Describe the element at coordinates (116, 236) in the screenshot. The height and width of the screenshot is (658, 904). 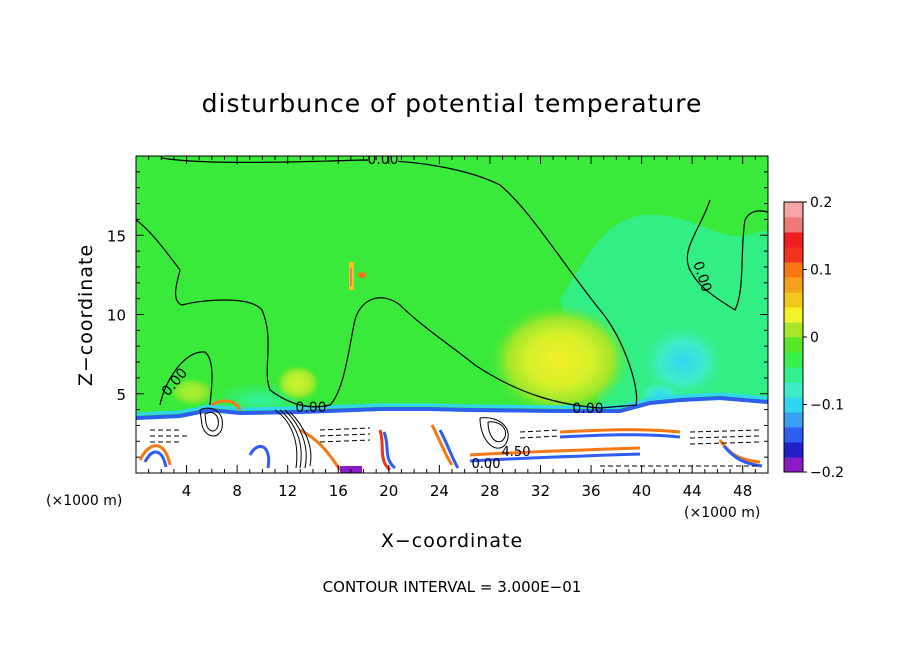
I see `y-tick-label: 15` at that location.